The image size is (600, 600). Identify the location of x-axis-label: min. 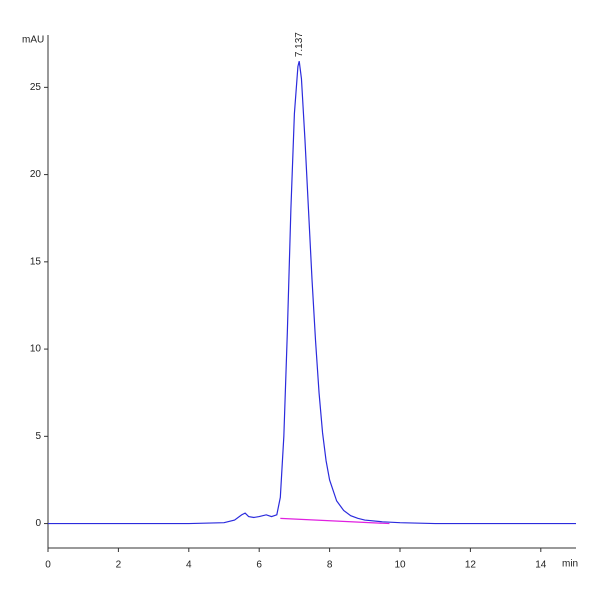
(570, 564).